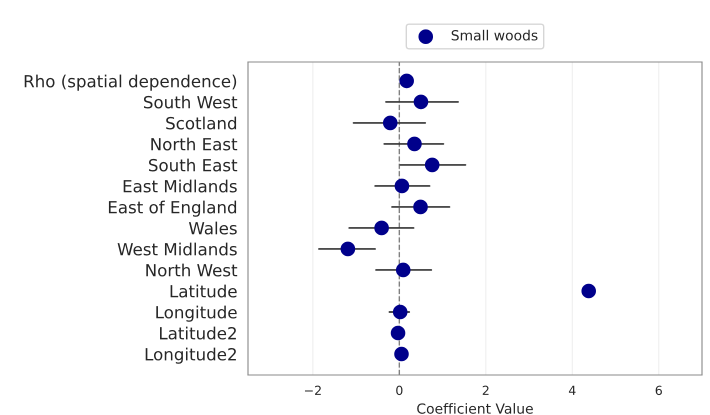 This screenshot has height=415, width=710. I want to click on y-tick-label: Rho (spatial dependence), so click(130, 82).